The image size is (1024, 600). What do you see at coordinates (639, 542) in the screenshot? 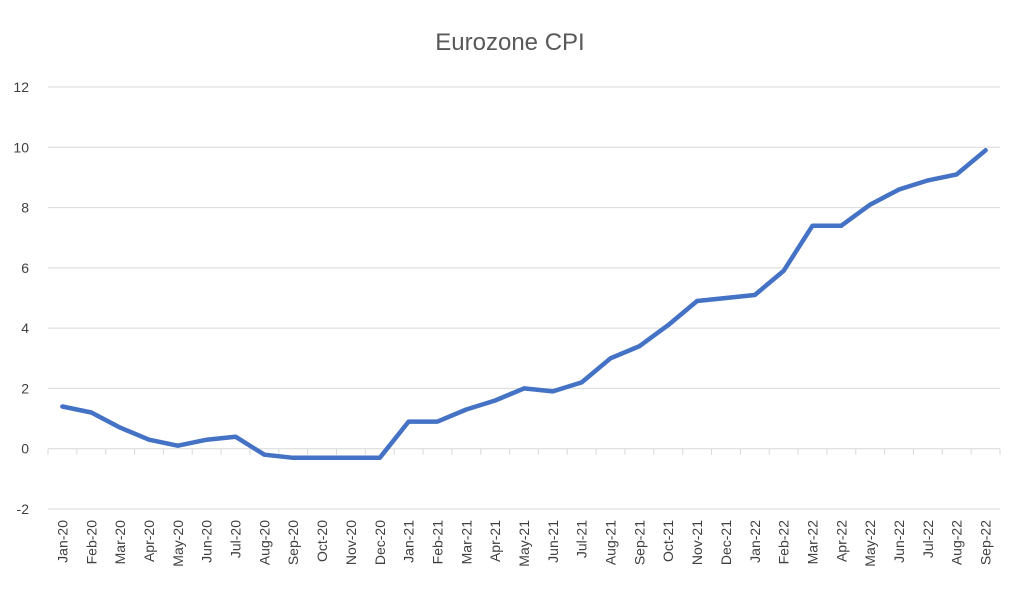
I see `x-tick-label: Sep-21` at bounding box center [639, 542].